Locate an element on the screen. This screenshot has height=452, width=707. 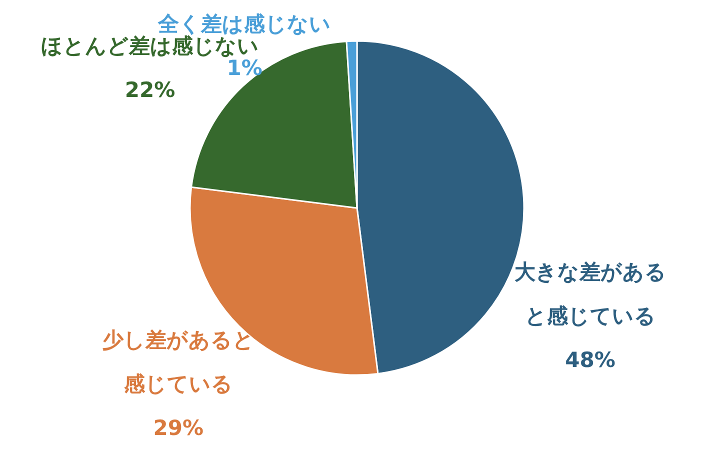
data-label: 48% is located at coordinates (590, 360).